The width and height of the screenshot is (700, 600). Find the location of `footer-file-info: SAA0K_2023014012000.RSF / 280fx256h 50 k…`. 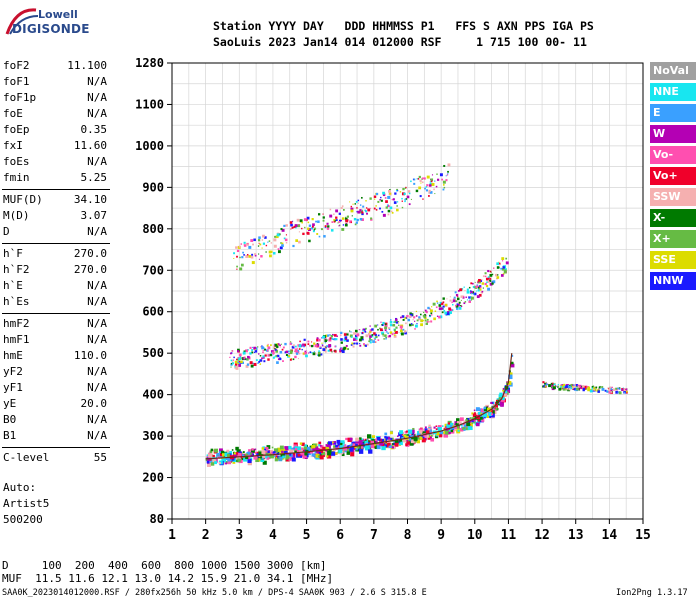

footer-file-info: SAA0K_2023014012000.RSF / 280fx256h 50 k… is located at coordinates (214, 593).